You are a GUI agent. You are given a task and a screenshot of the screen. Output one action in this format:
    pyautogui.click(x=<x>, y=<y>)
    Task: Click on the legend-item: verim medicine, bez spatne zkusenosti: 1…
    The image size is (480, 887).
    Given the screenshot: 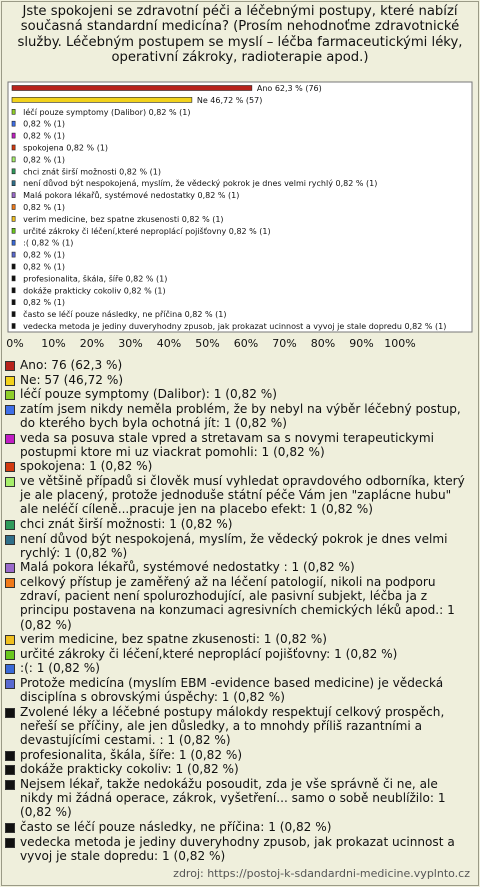 What is the action you would take?
    pyautogui.click(x=239, y=639)
    